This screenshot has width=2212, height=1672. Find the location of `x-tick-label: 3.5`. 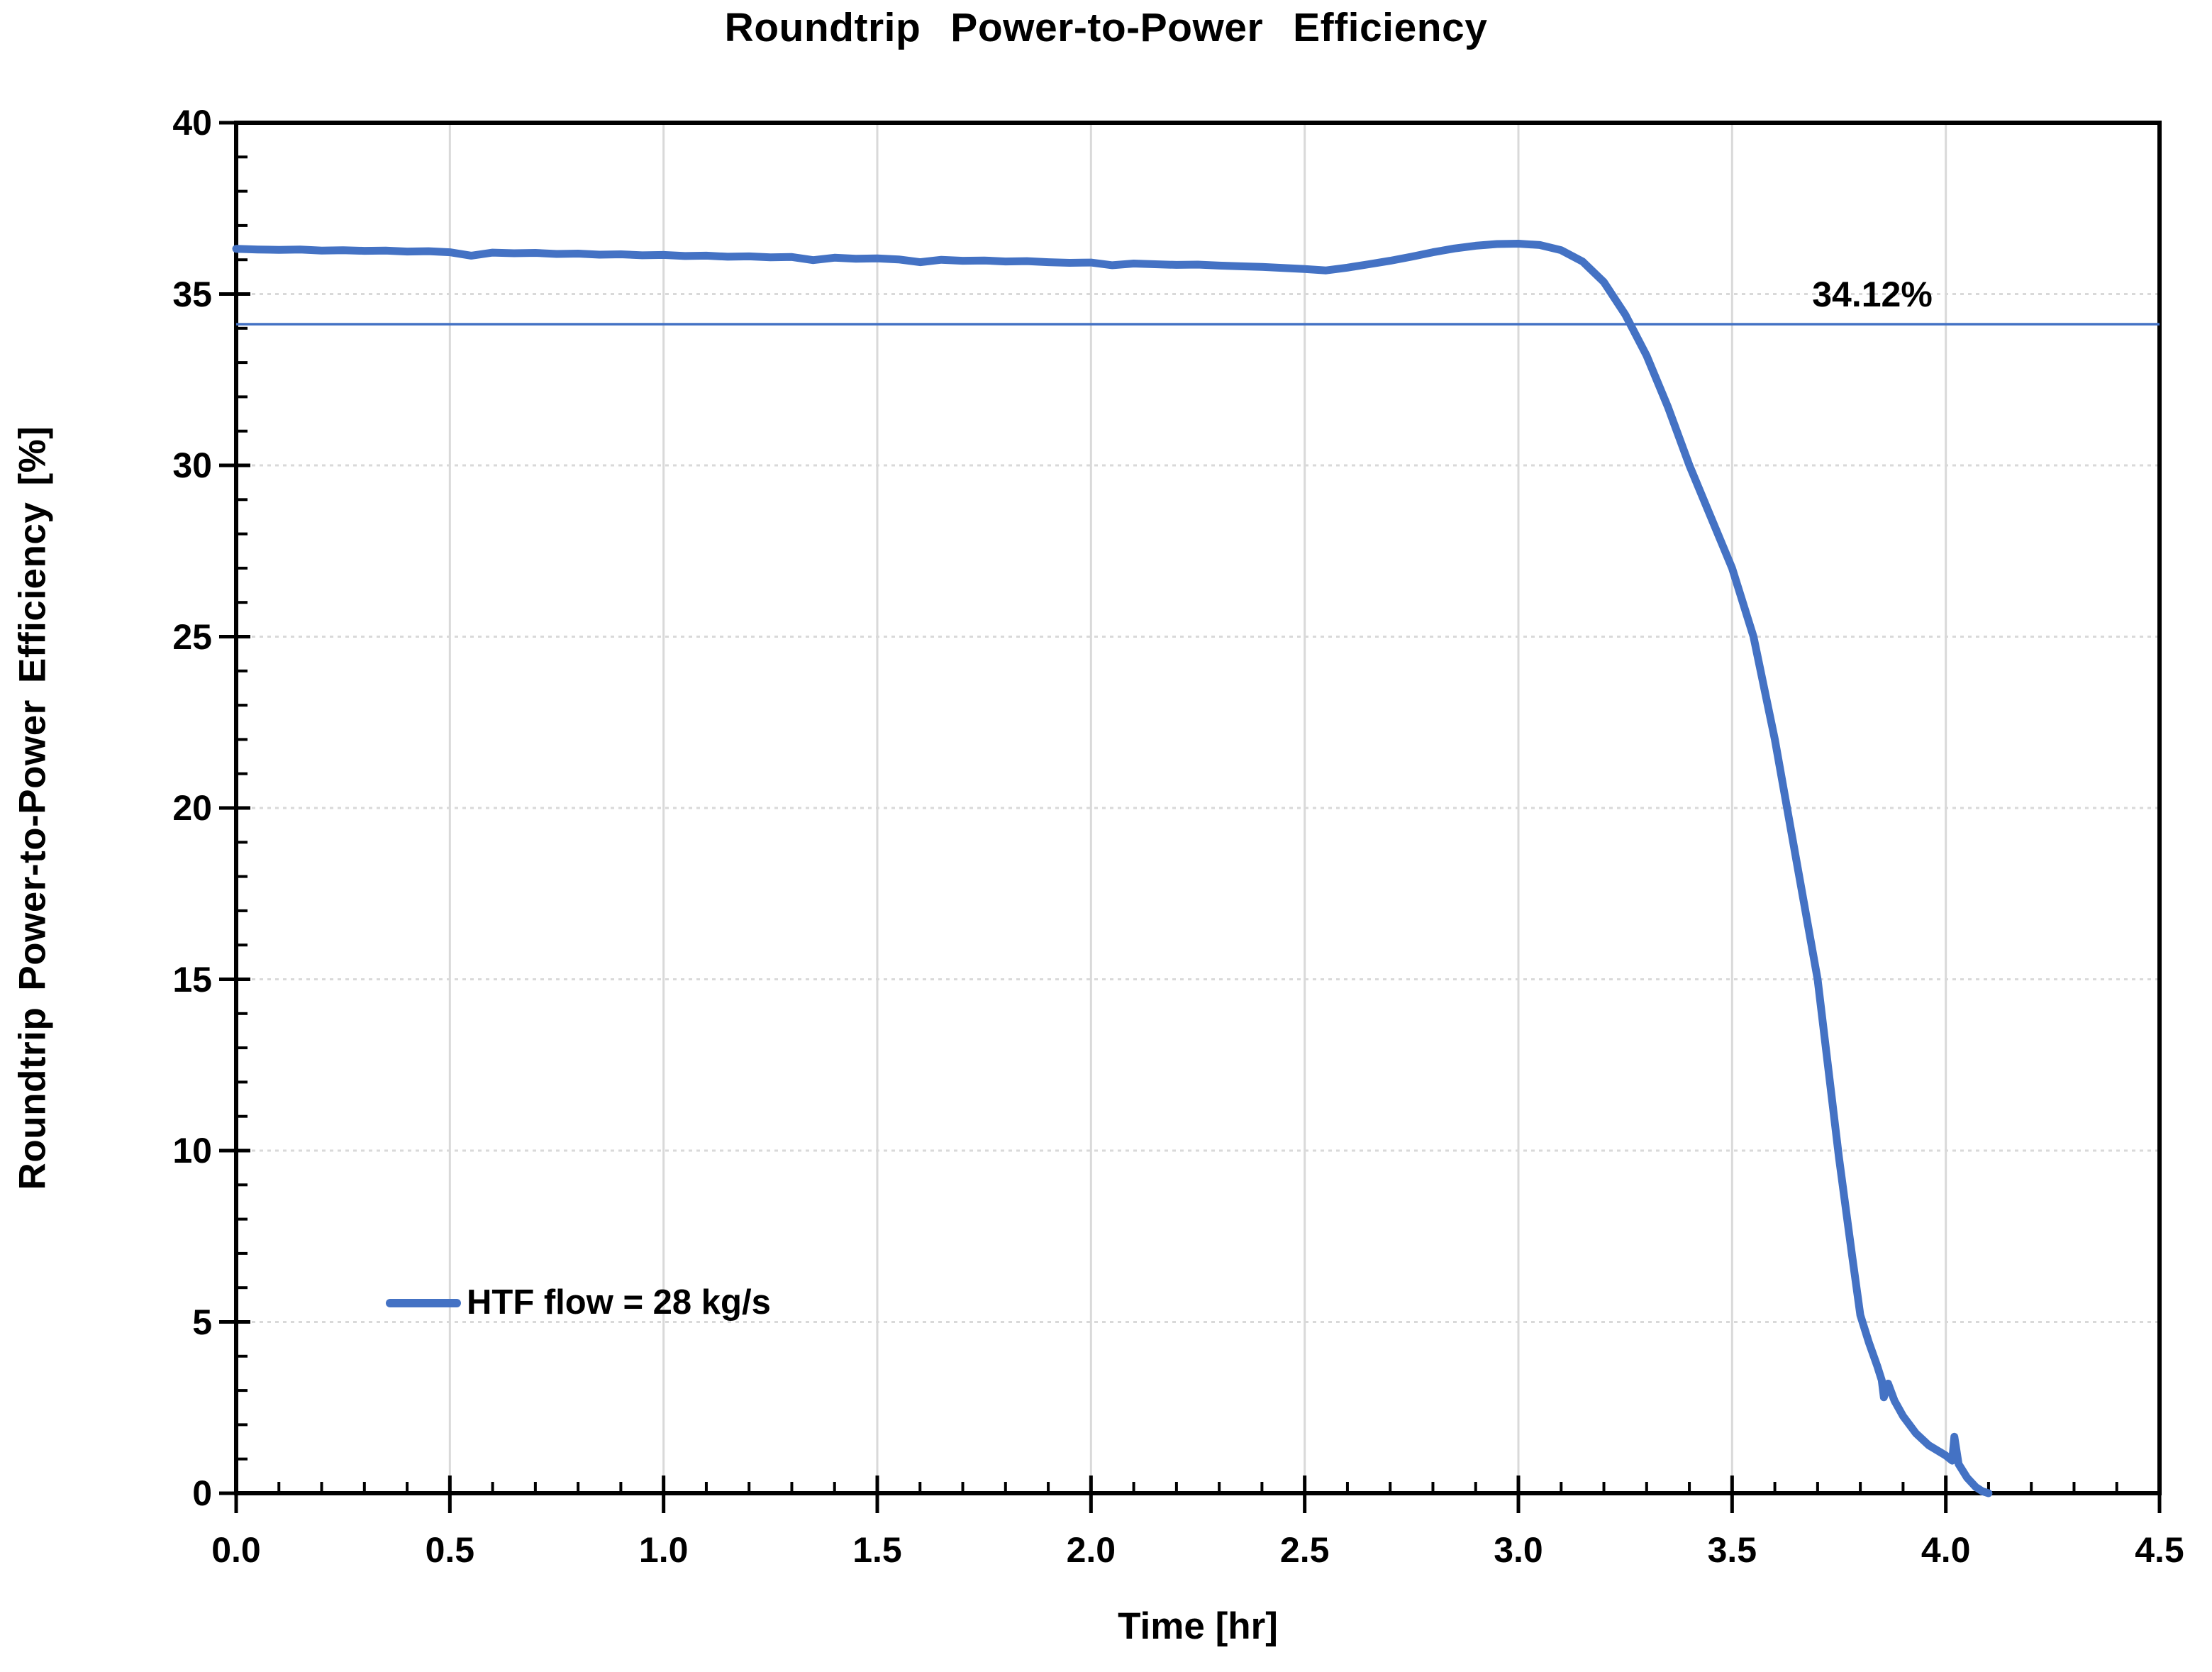

x-tick-label: 3.5 is located at coordinates (1732, 1550).